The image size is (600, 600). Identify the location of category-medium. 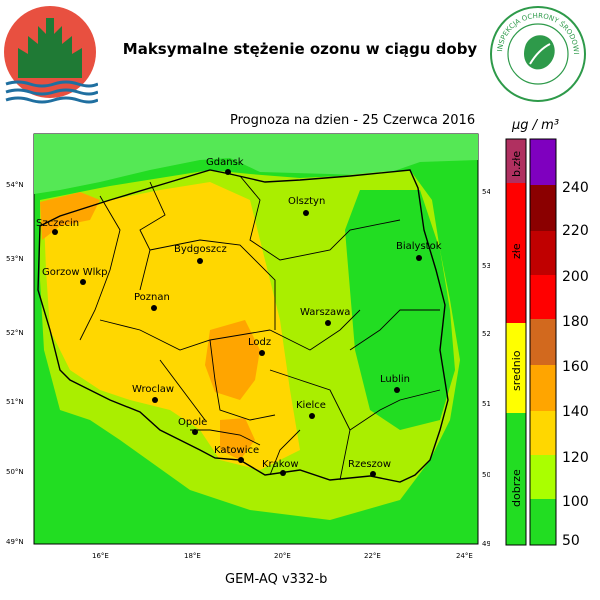
(516, 368).